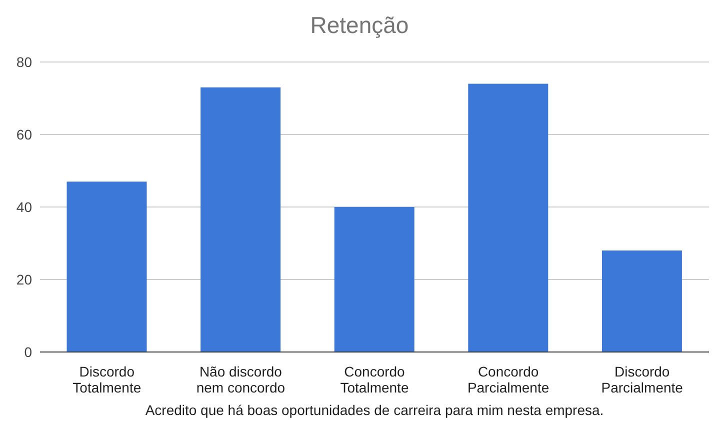 Image resolution: width=719 pixels, height=436 pixels. Describe the element at coordinates (374, 380) in the screenshot. I see `x-tick-label: Concordo Totalmente` at that location.